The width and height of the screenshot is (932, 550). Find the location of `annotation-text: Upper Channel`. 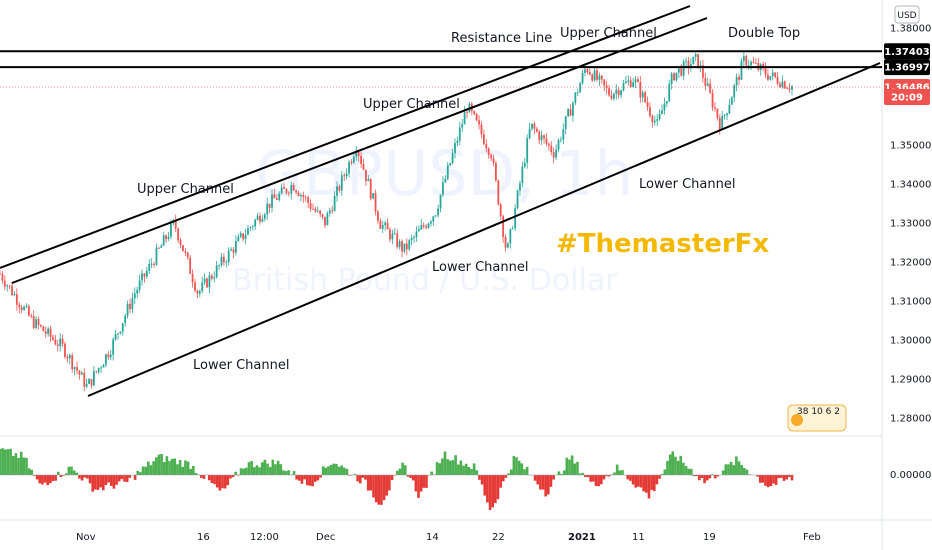

annotation-text: Upper Channel is located at coordinates (411, 104).